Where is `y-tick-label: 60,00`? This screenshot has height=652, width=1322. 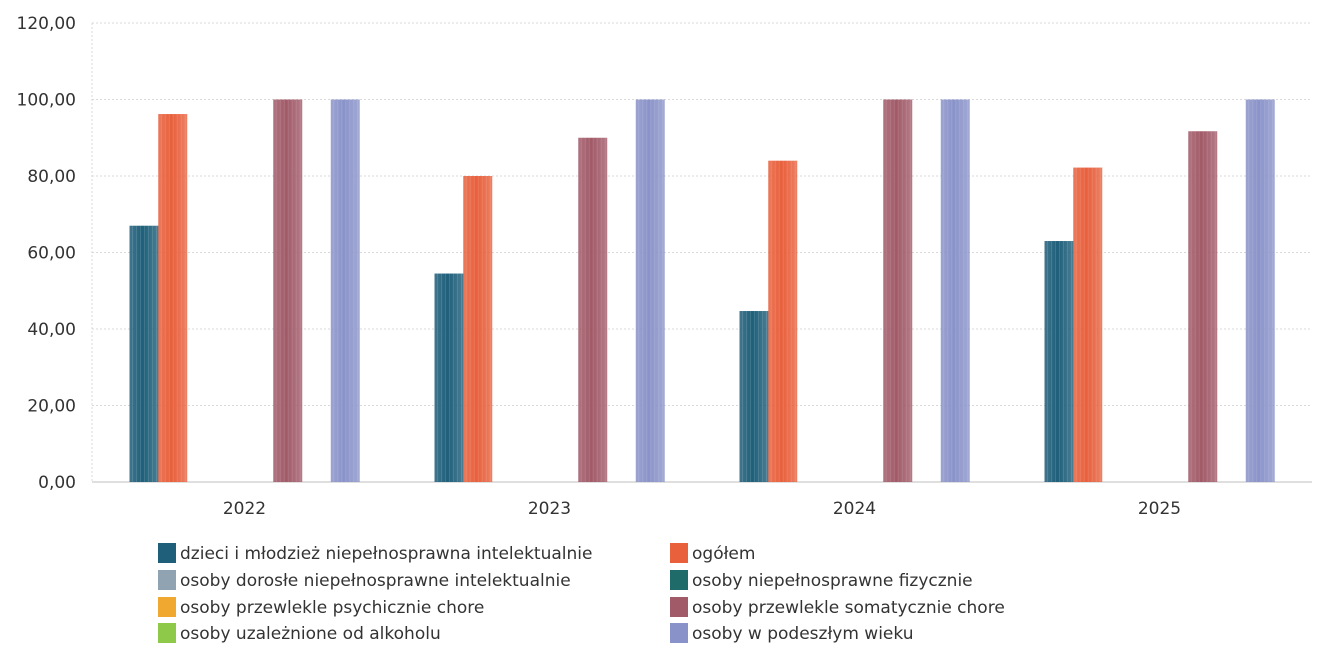
y-tick-label: 60,00 is located at coordinates (51, 254).